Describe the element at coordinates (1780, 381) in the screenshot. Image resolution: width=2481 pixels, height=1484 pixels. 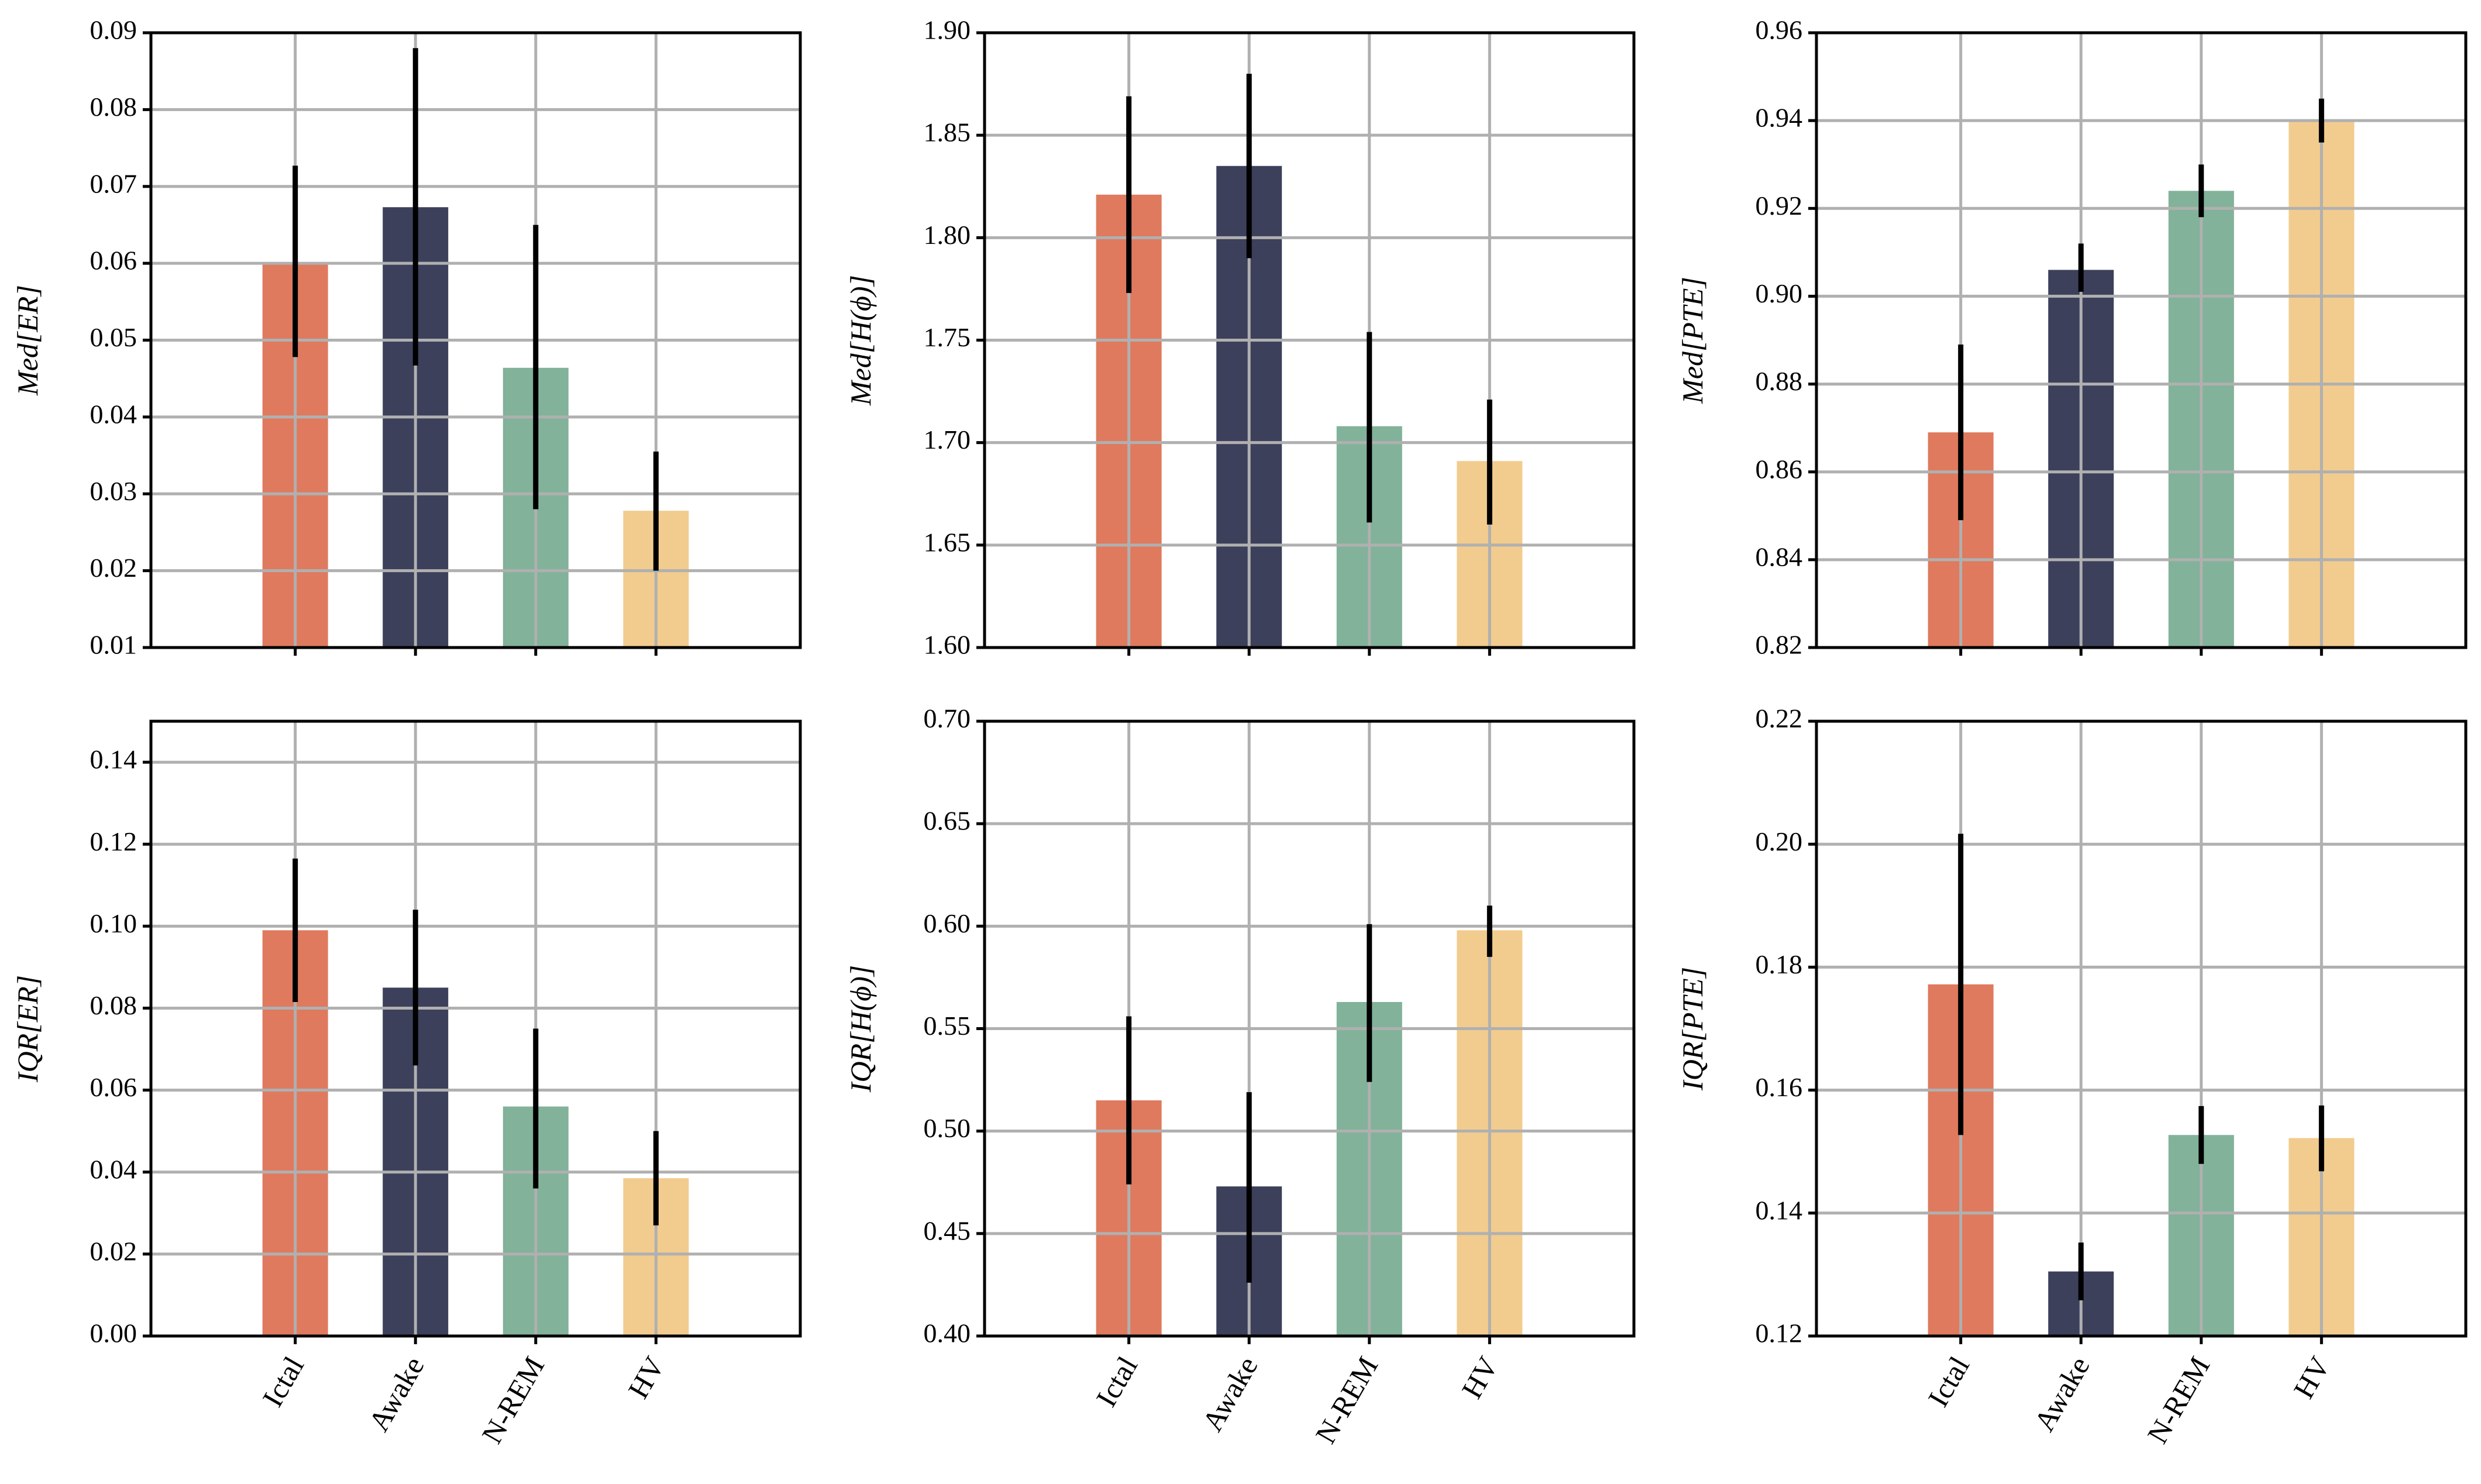
I see `y-tick-label: 0.88` at that location.